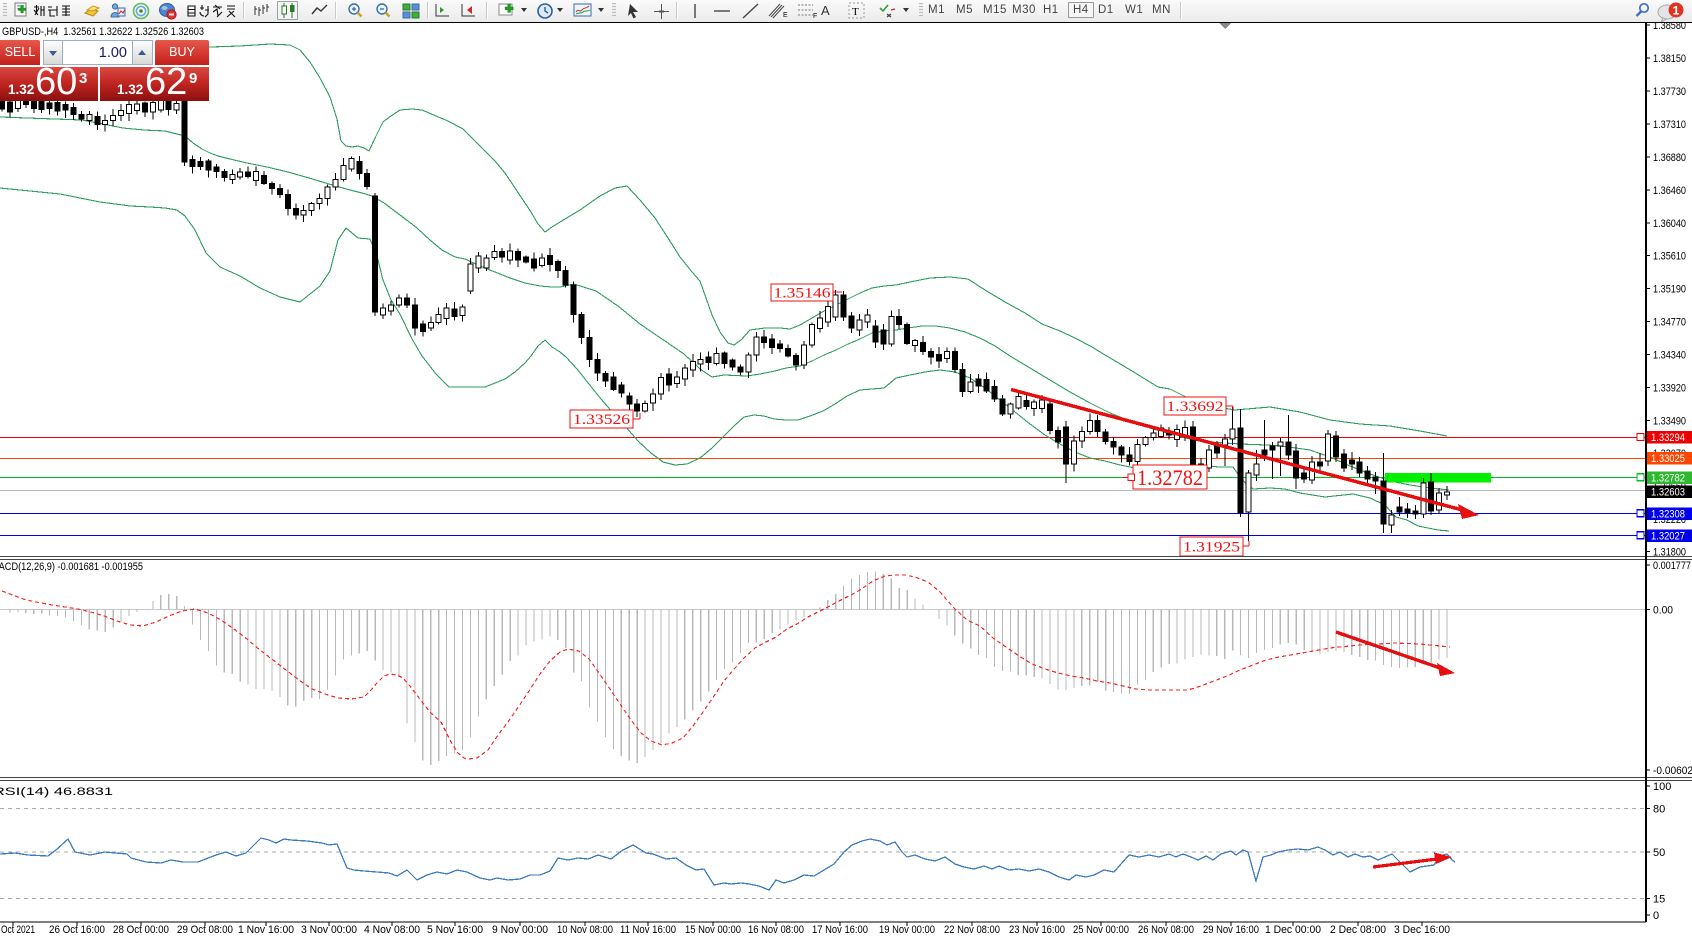 The image size is (1692, 936). What do you see at coordinates (1669, 26) in the screenshot?
I see `svg-text: 1.38580` at bounding box center [1669, 26].